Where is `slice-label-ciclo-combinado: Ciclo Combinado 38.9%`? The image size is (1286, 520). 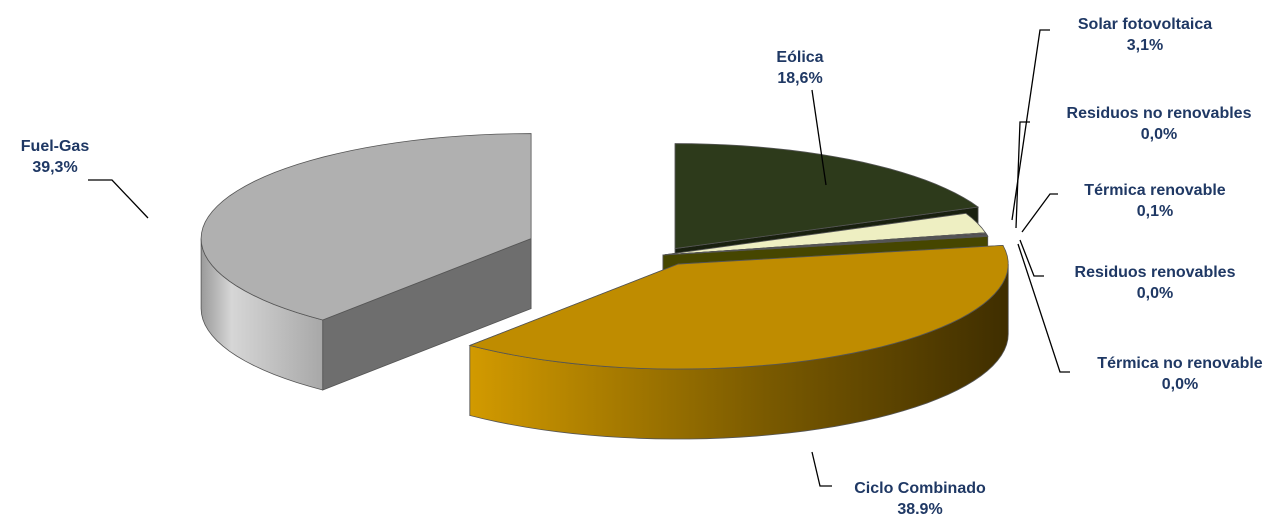
slice-label-ciclo-combinado: Ciclo Combinado 38.9% is located at coordinates (920, 499).